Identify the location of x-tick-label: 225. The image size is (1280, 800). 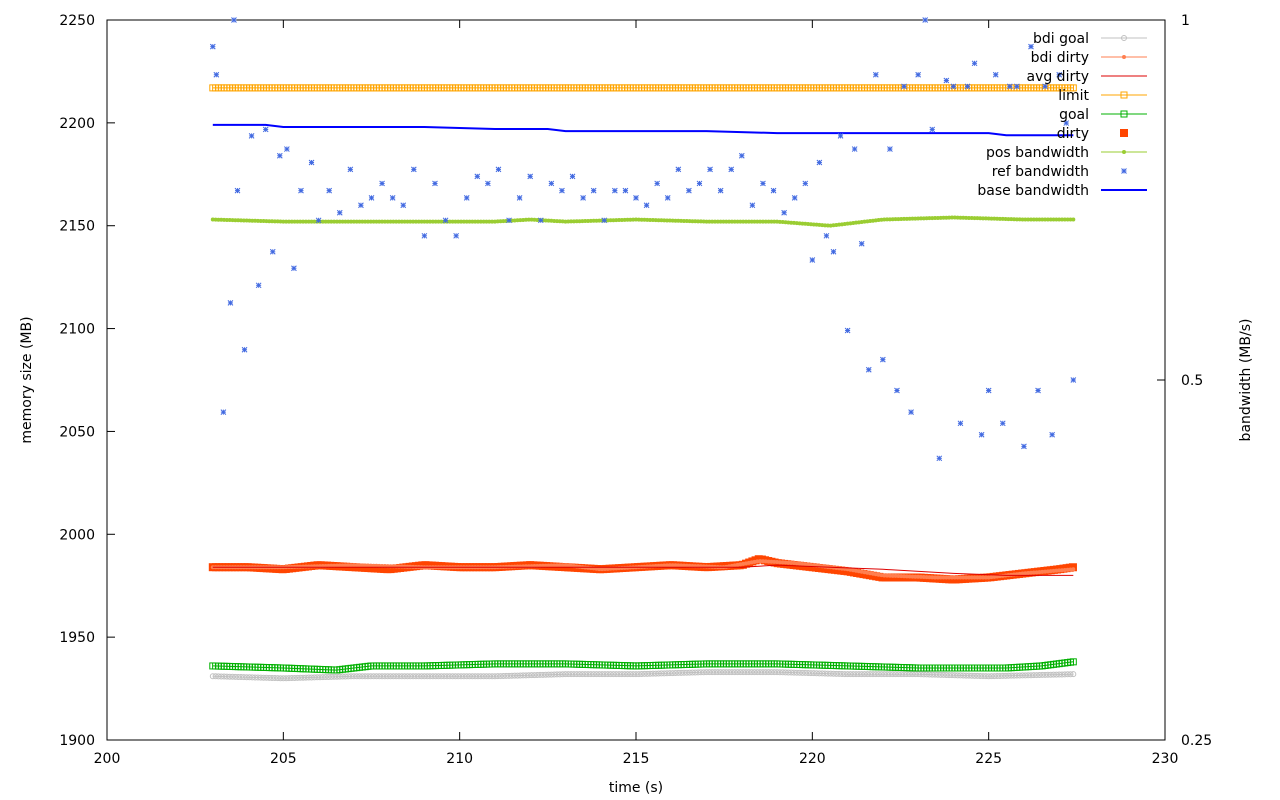
(988, 759).